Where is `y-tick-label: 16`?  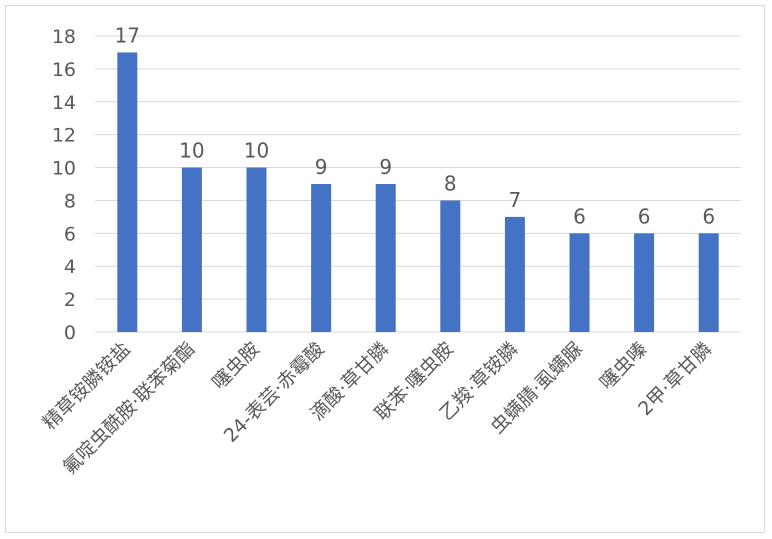 y-tick-label: 16 is located at coordinates (64, 70).